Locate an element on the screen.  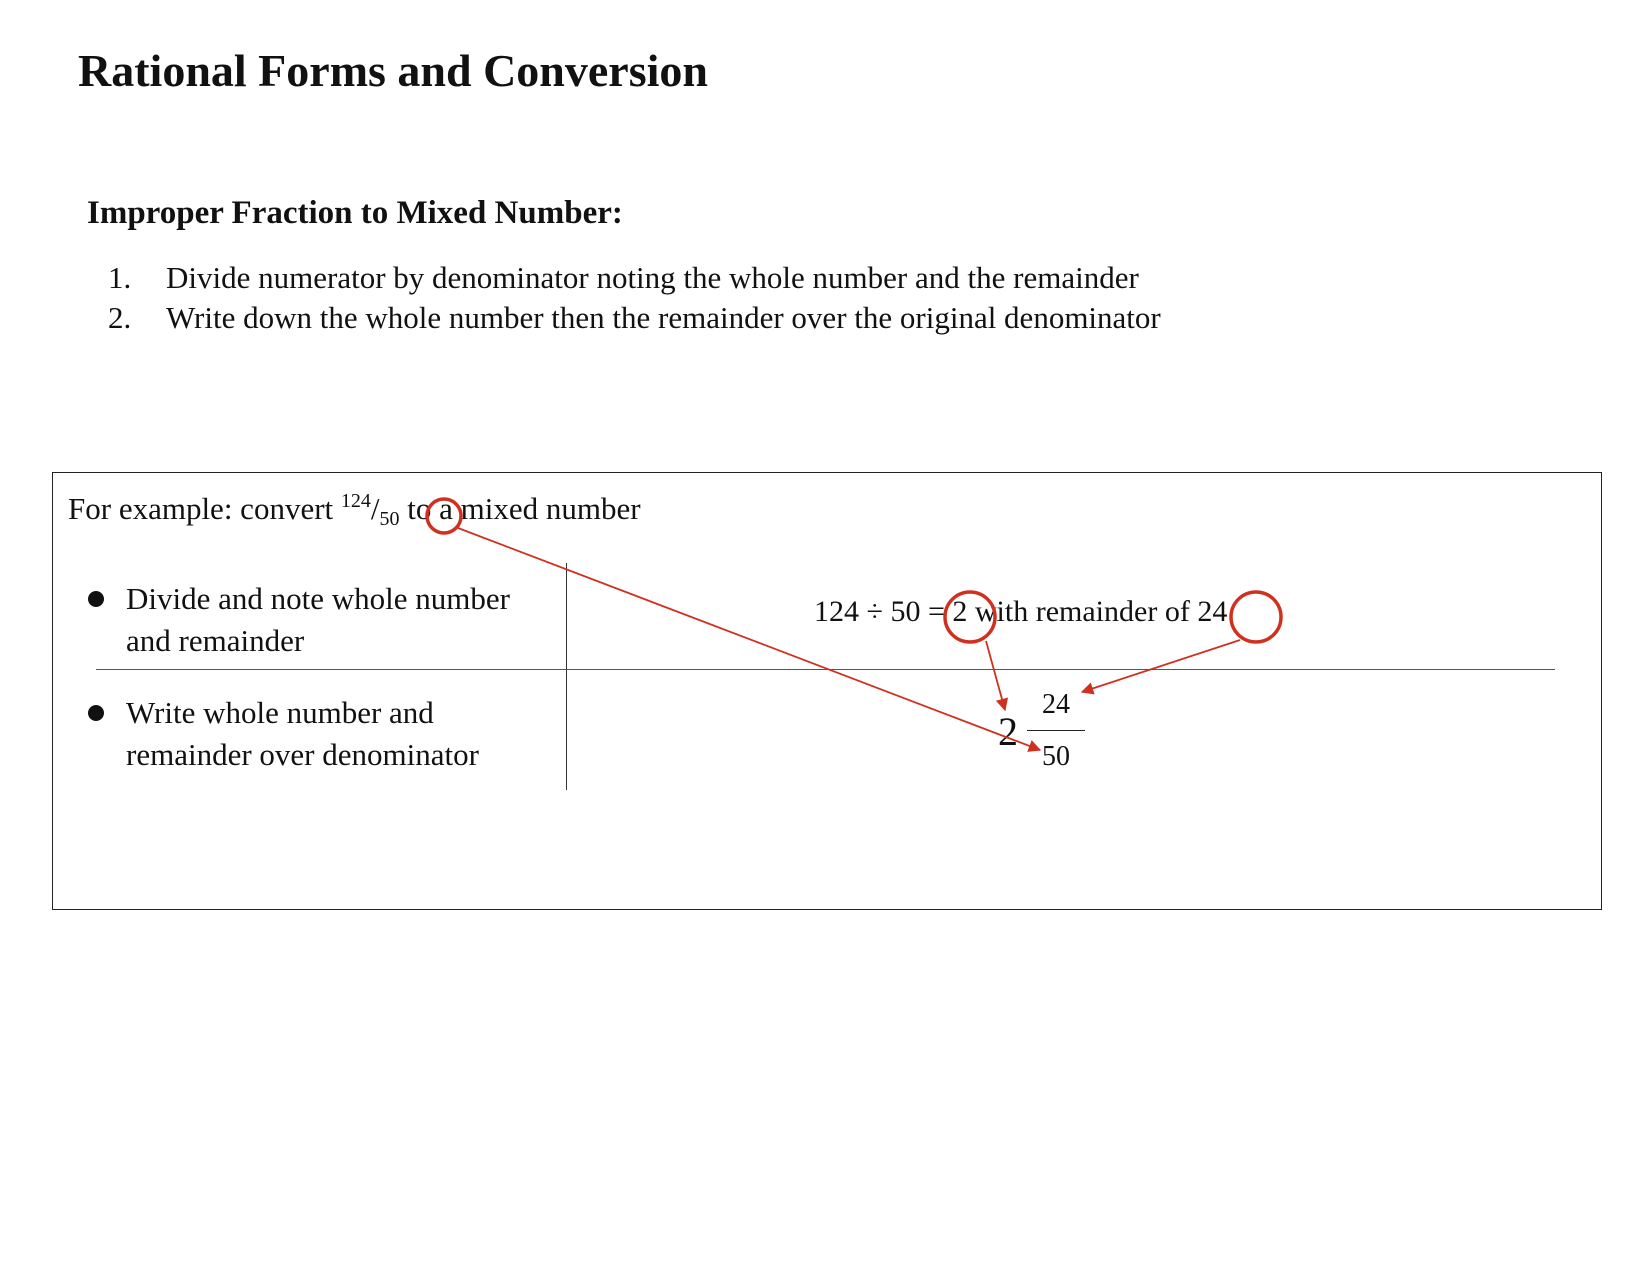
remainder-value: 24 is located at coordinates (1212, 611).